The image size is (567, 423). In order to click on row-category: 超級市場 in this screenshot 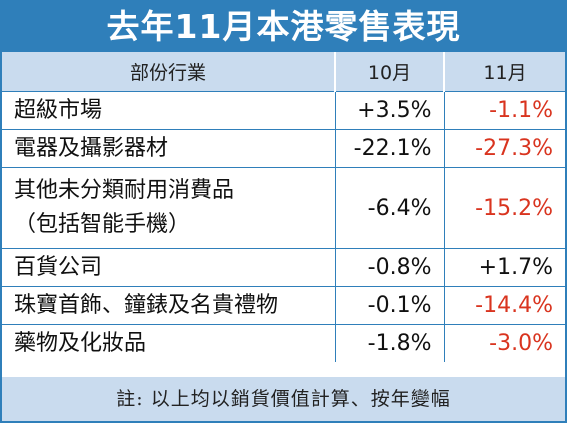, I will do `click(168, 110)`.